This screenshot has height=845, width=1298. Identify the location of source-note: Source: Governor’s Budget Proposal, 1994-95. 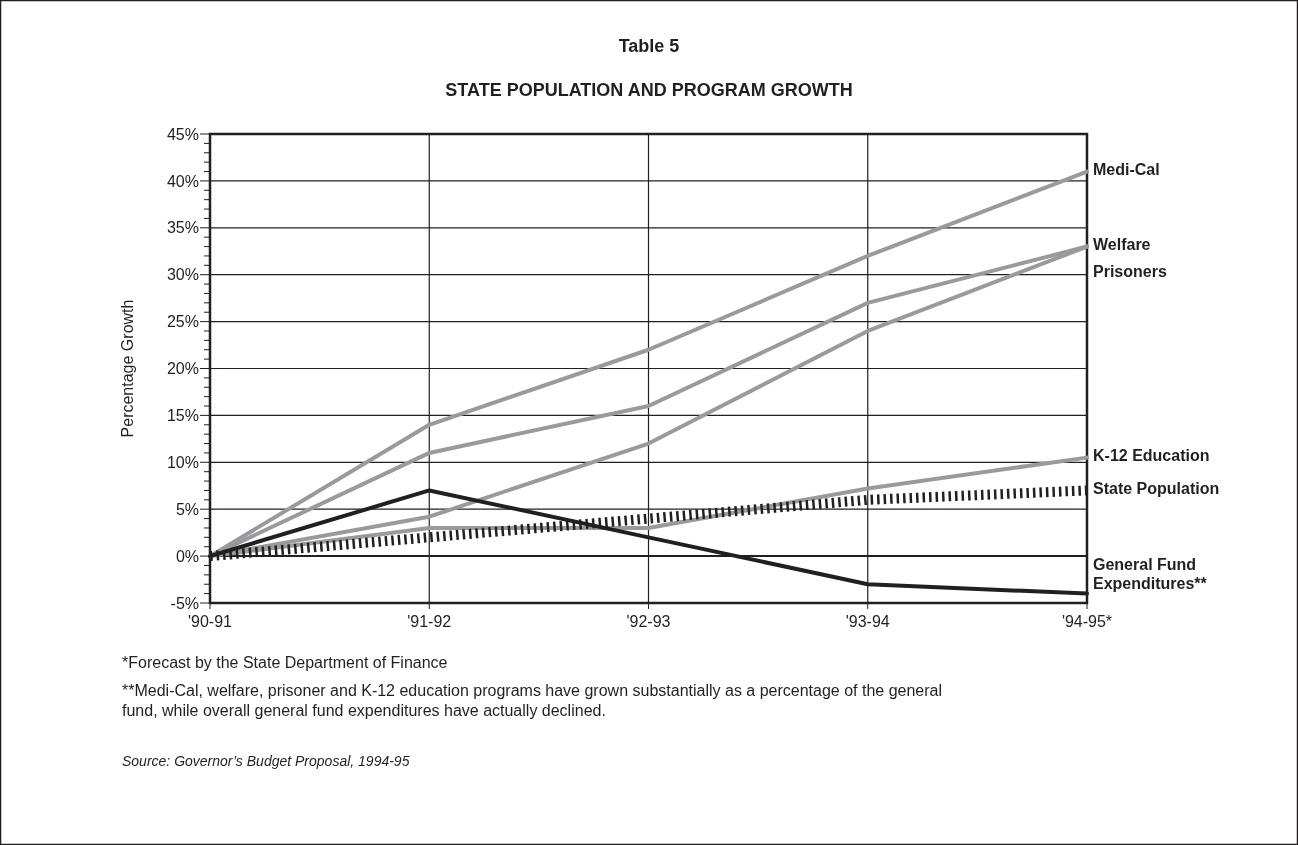
(266, 761).